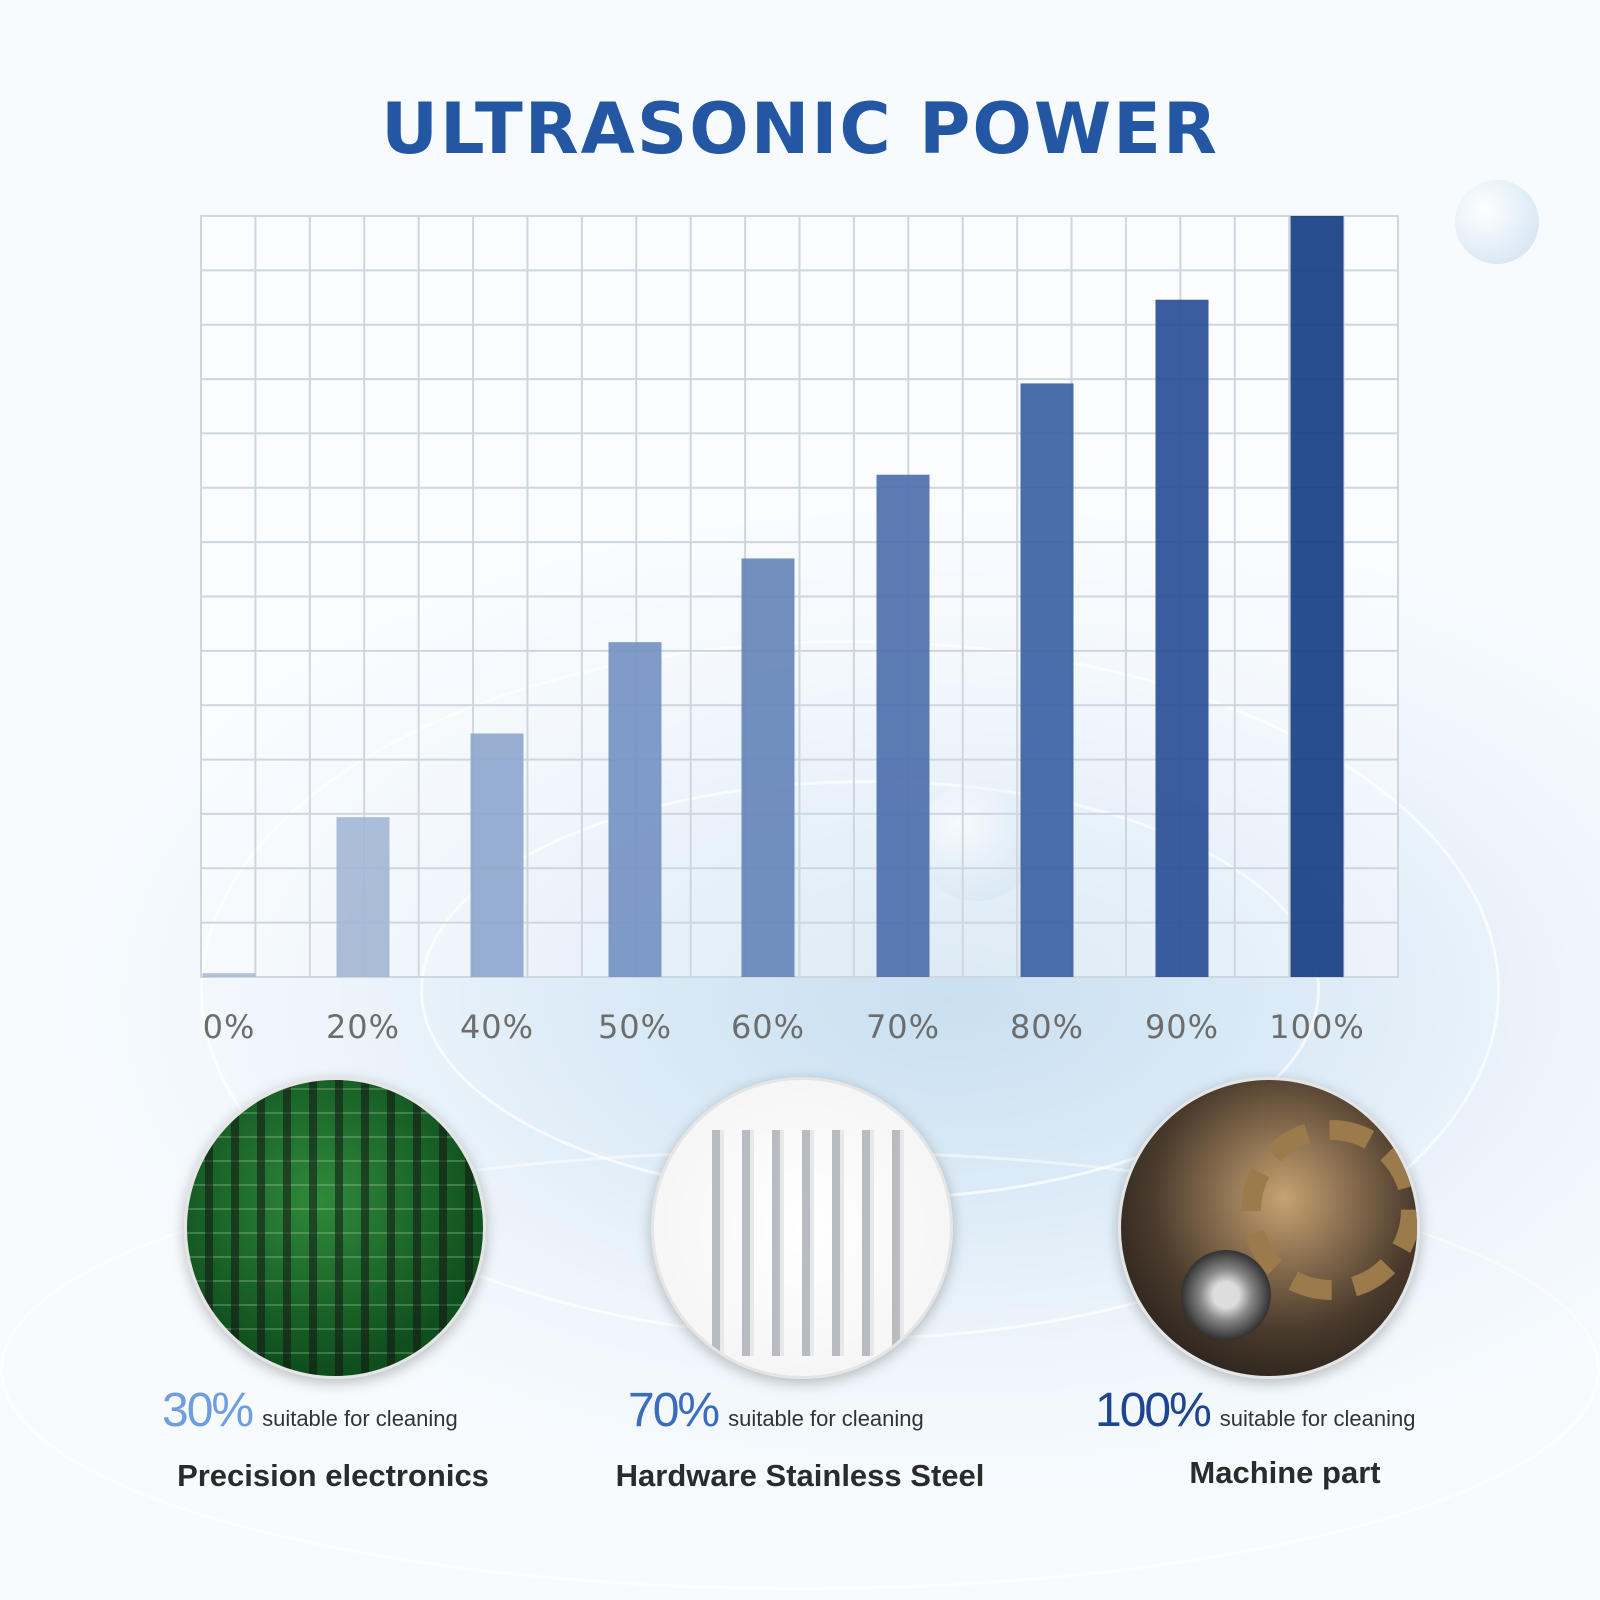  I want to click on bar-40%, so click(497, 855).